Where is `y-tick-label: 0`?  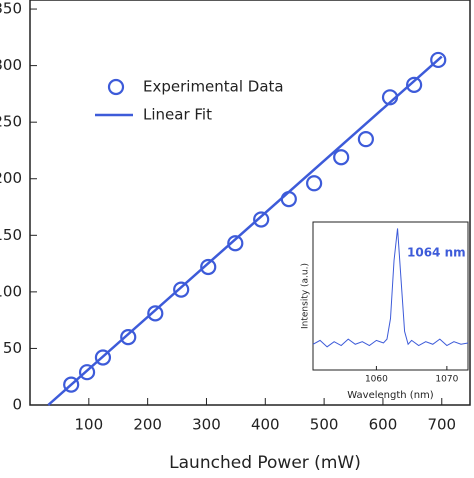 y-tick-label: 0 is located at coordinates (17, 405).